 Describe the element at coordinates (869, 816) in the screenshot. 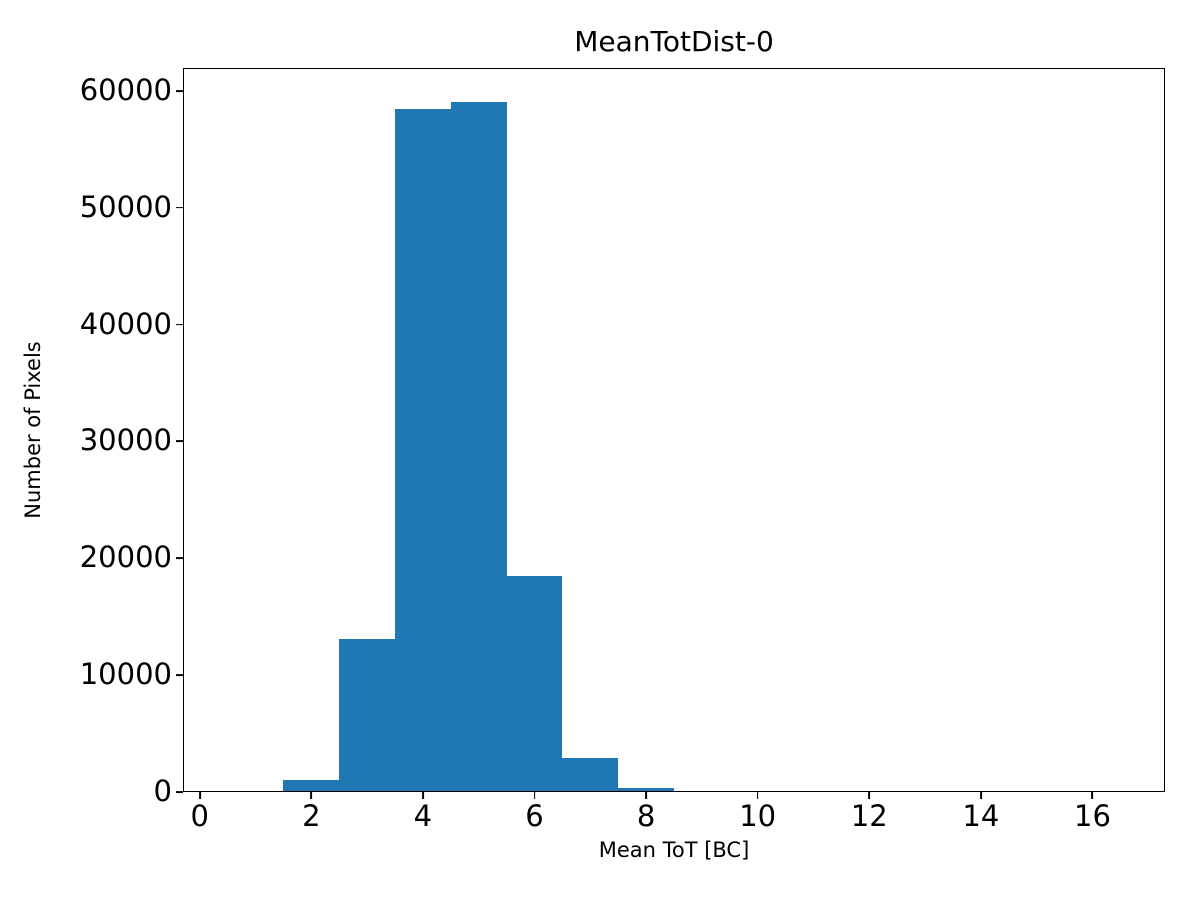

I see `x-tick-label: 12` at that location.